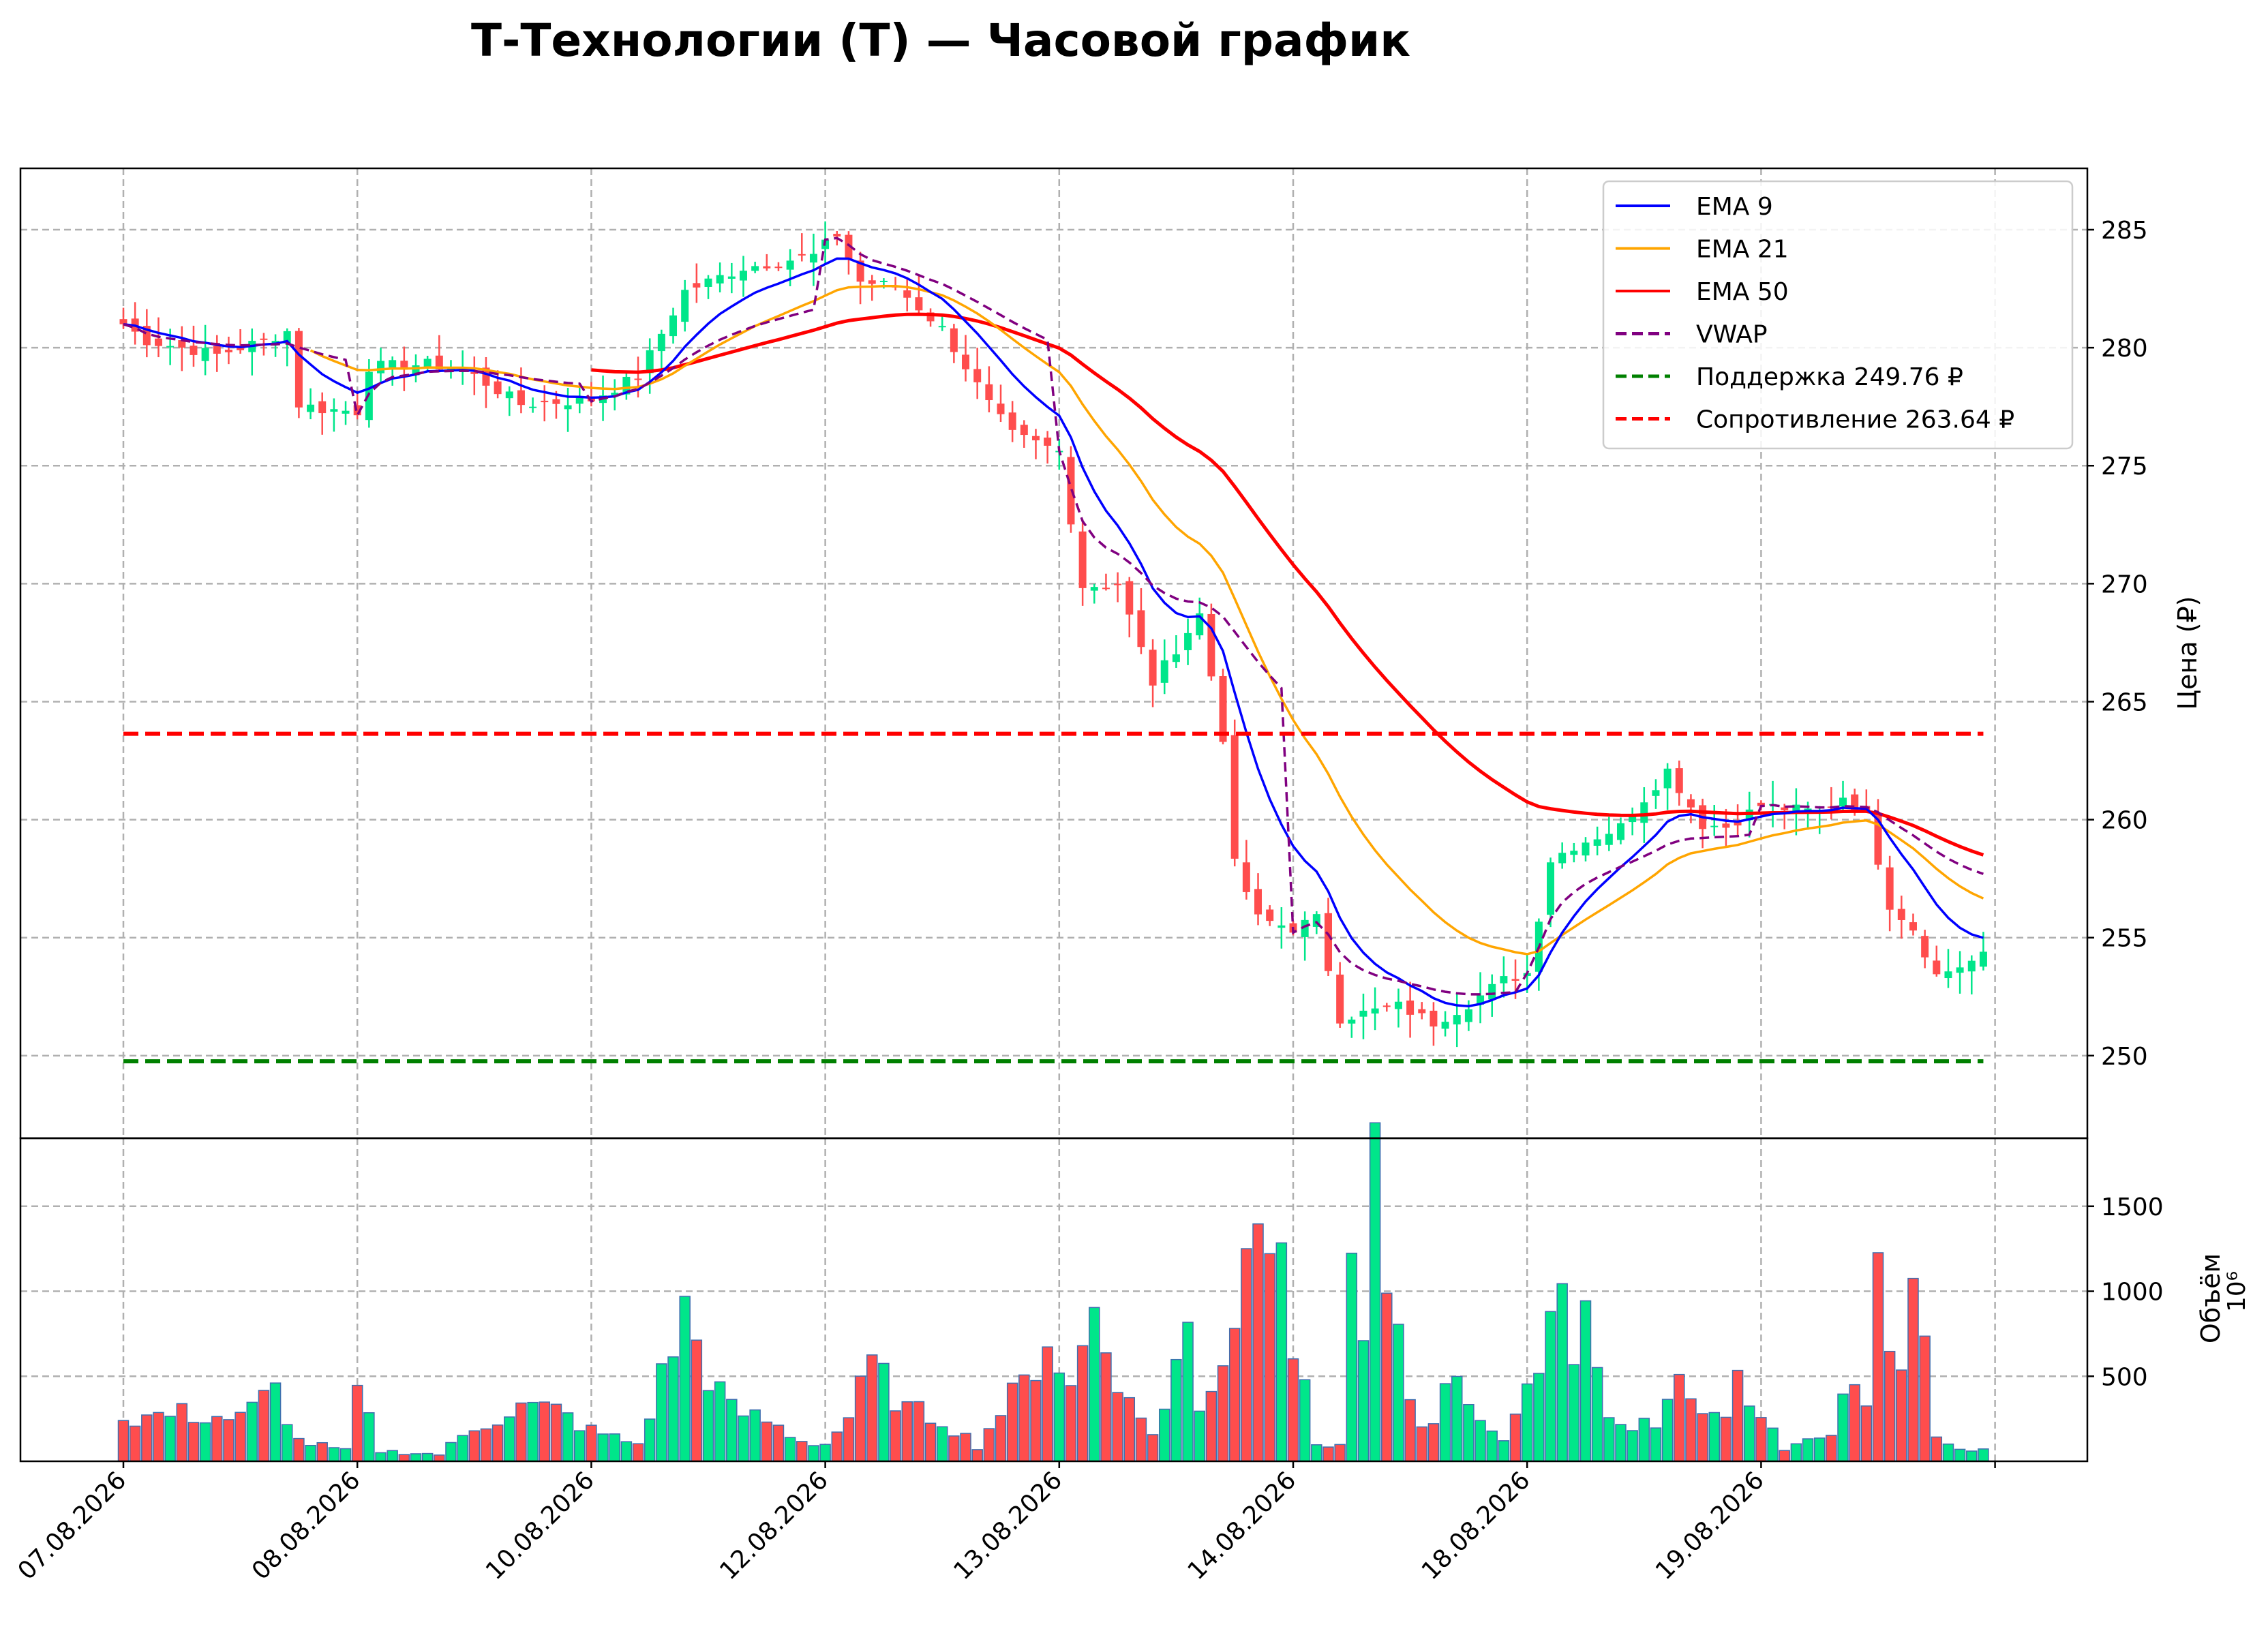 This screenshot has height=1631, width=2268. What do you see at coordinates (1855, 420) in the screenshot?
I see `legend-label: Сопротивление 263.64 ₽` at bounding box center [1855, 420].